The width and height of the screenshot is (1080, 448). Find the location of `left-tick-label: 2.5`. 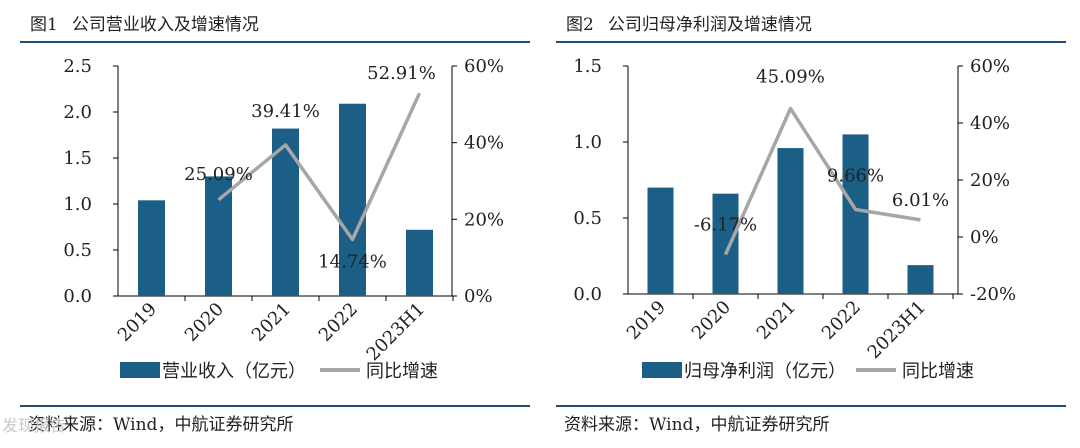

left-tick-label: 2.5 is located at coordinates (77, 66).